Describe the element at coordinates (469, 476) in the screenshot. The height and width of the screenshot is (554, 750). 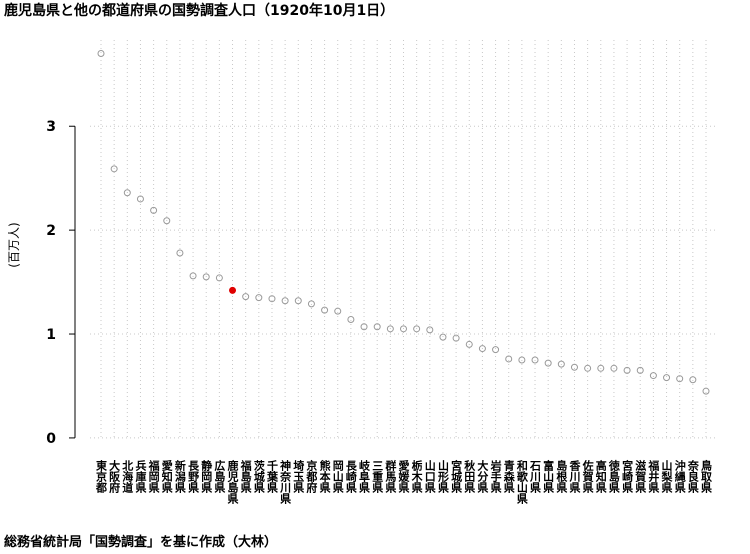
I see `x-tick-label: 秋田県` at that location.